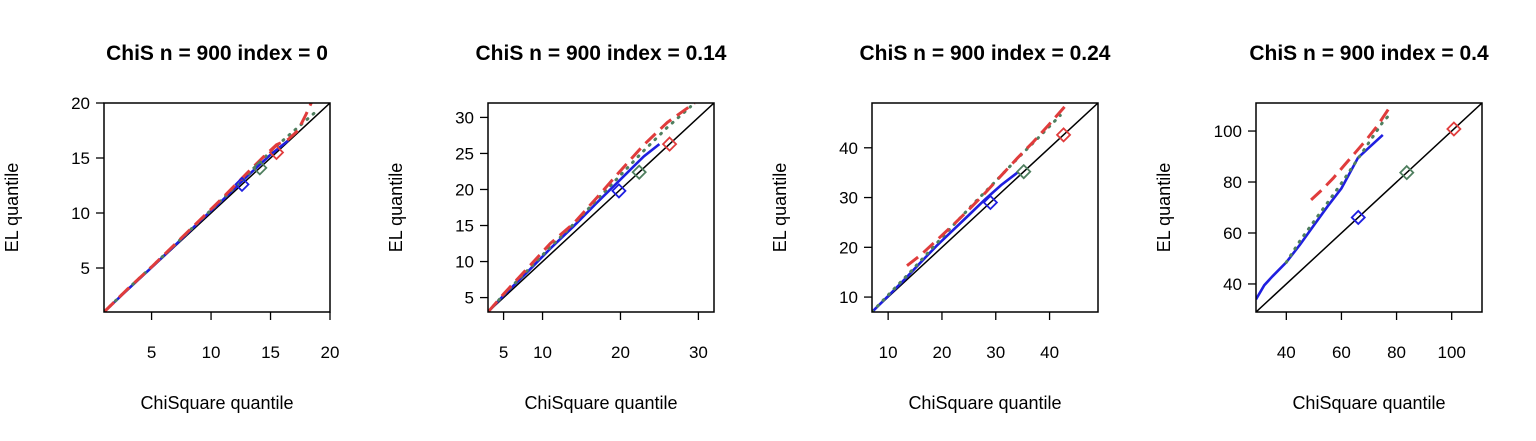 The width and height of the screenshot is (1536, 441). What do you see at coordinates (601, 53) in the screenshot?
I see `chart-title: ChiS n = 900 index = 0.14` at bounding box center [601, 53].